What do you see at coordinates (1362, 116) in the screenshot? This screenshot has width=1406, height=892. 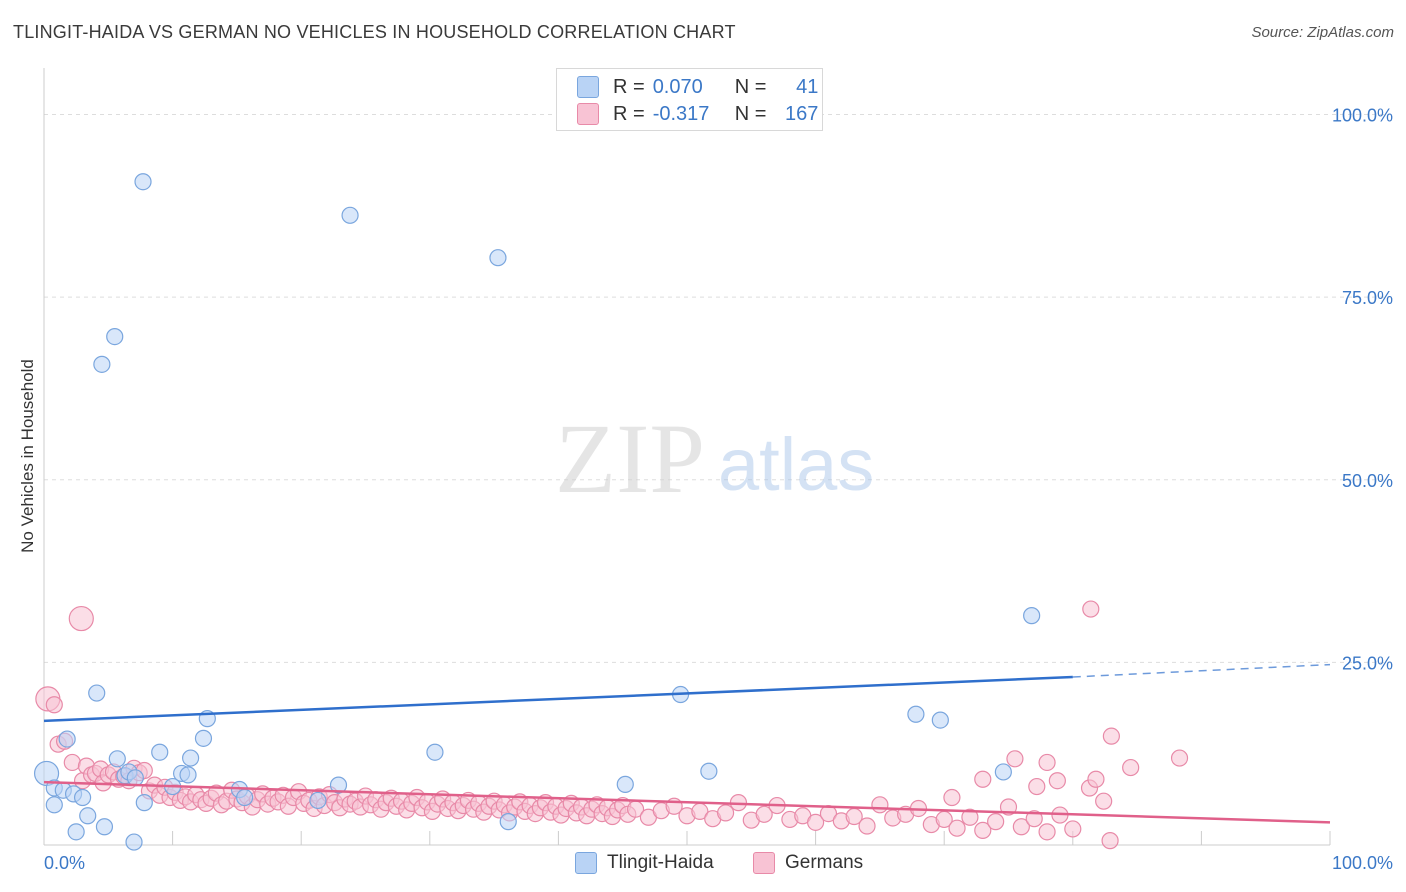 I see `y-tick-label-3: 100.0%` at bounding box center [1362, 116].